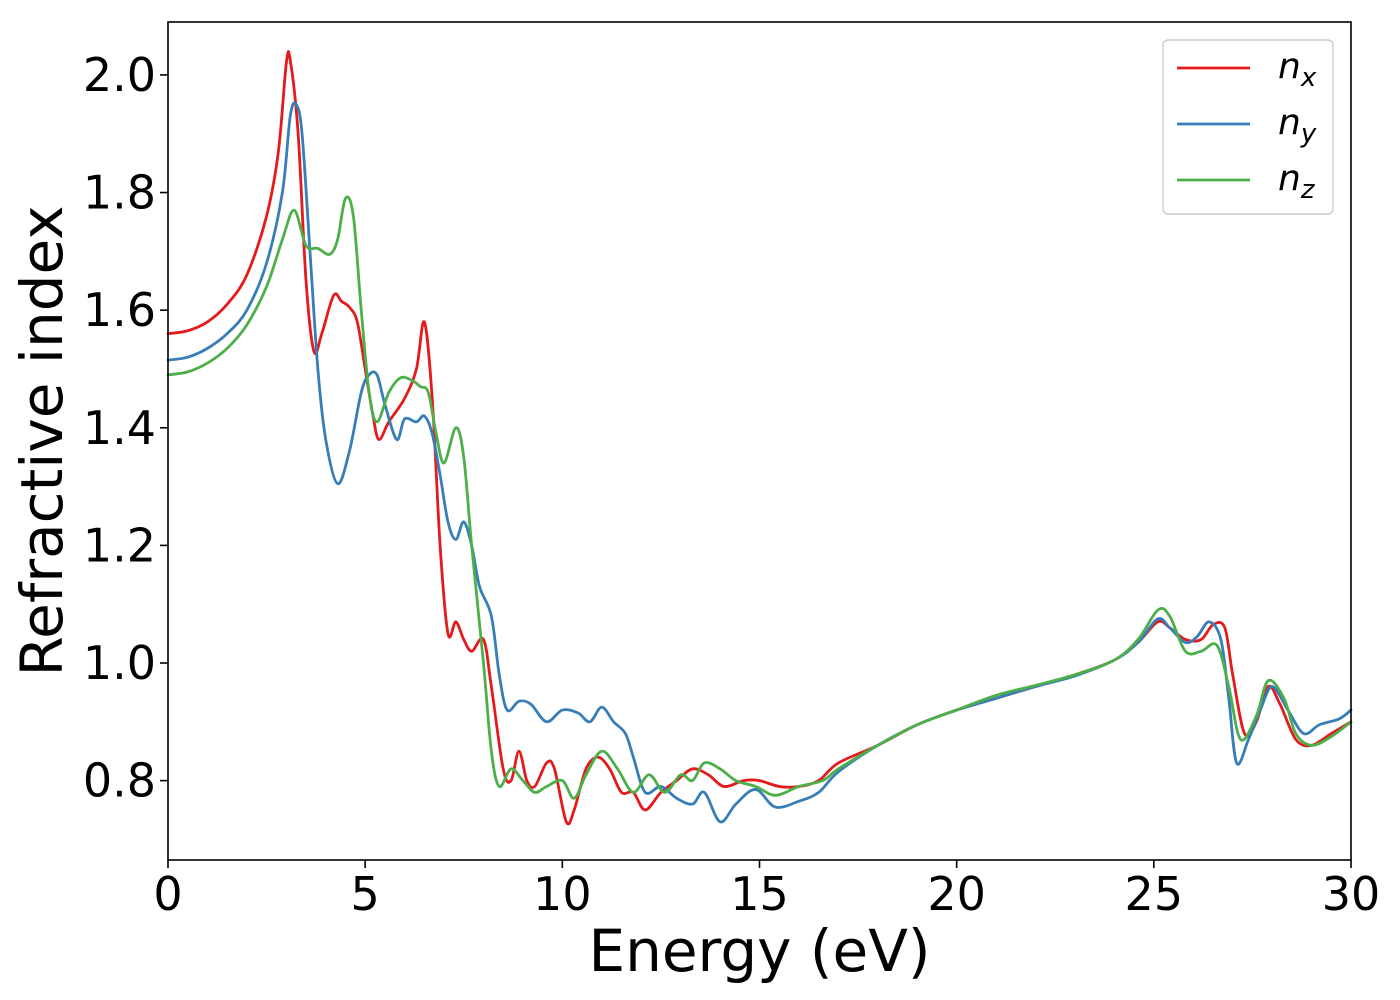 This screenshot has width=1400, height=1000. I want to click on x-axis-label: Energy (eV), so click(759, 951).